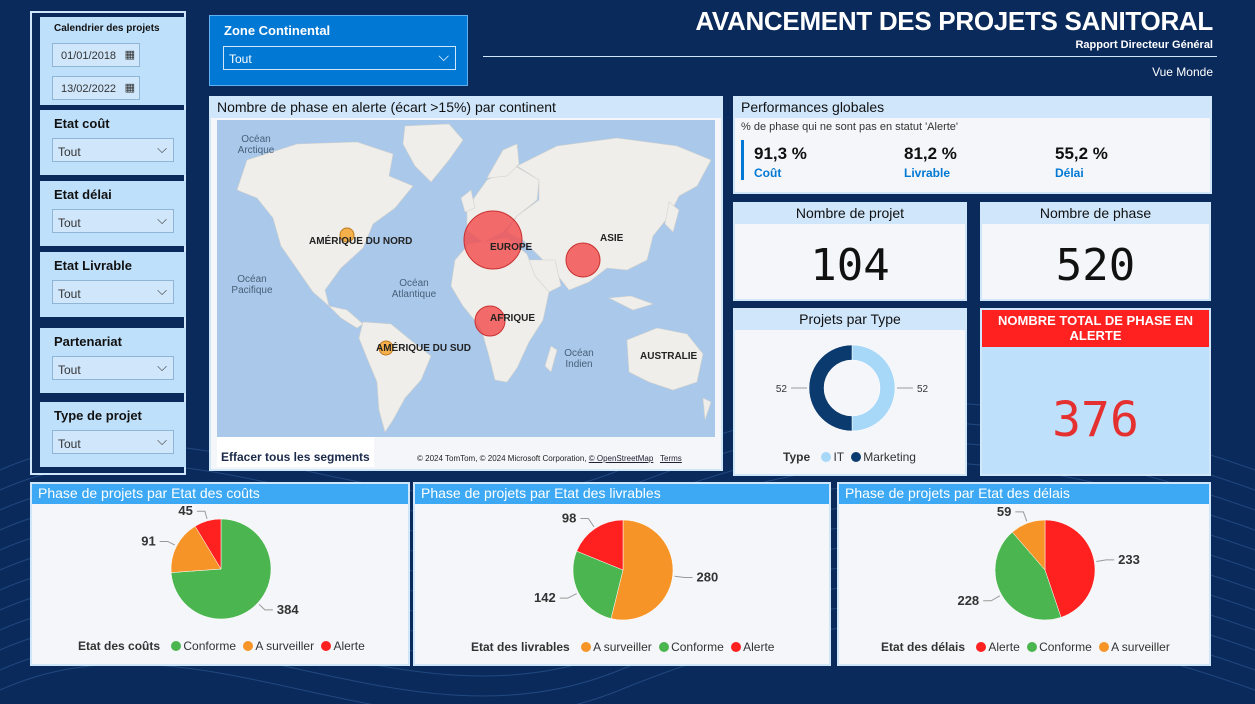 Image resolution: width=1255 pixels, height=704 pixels. Describe the element at coordinates (612, 238) in the screenshot. I see `continent-label: ASIE` at that location.